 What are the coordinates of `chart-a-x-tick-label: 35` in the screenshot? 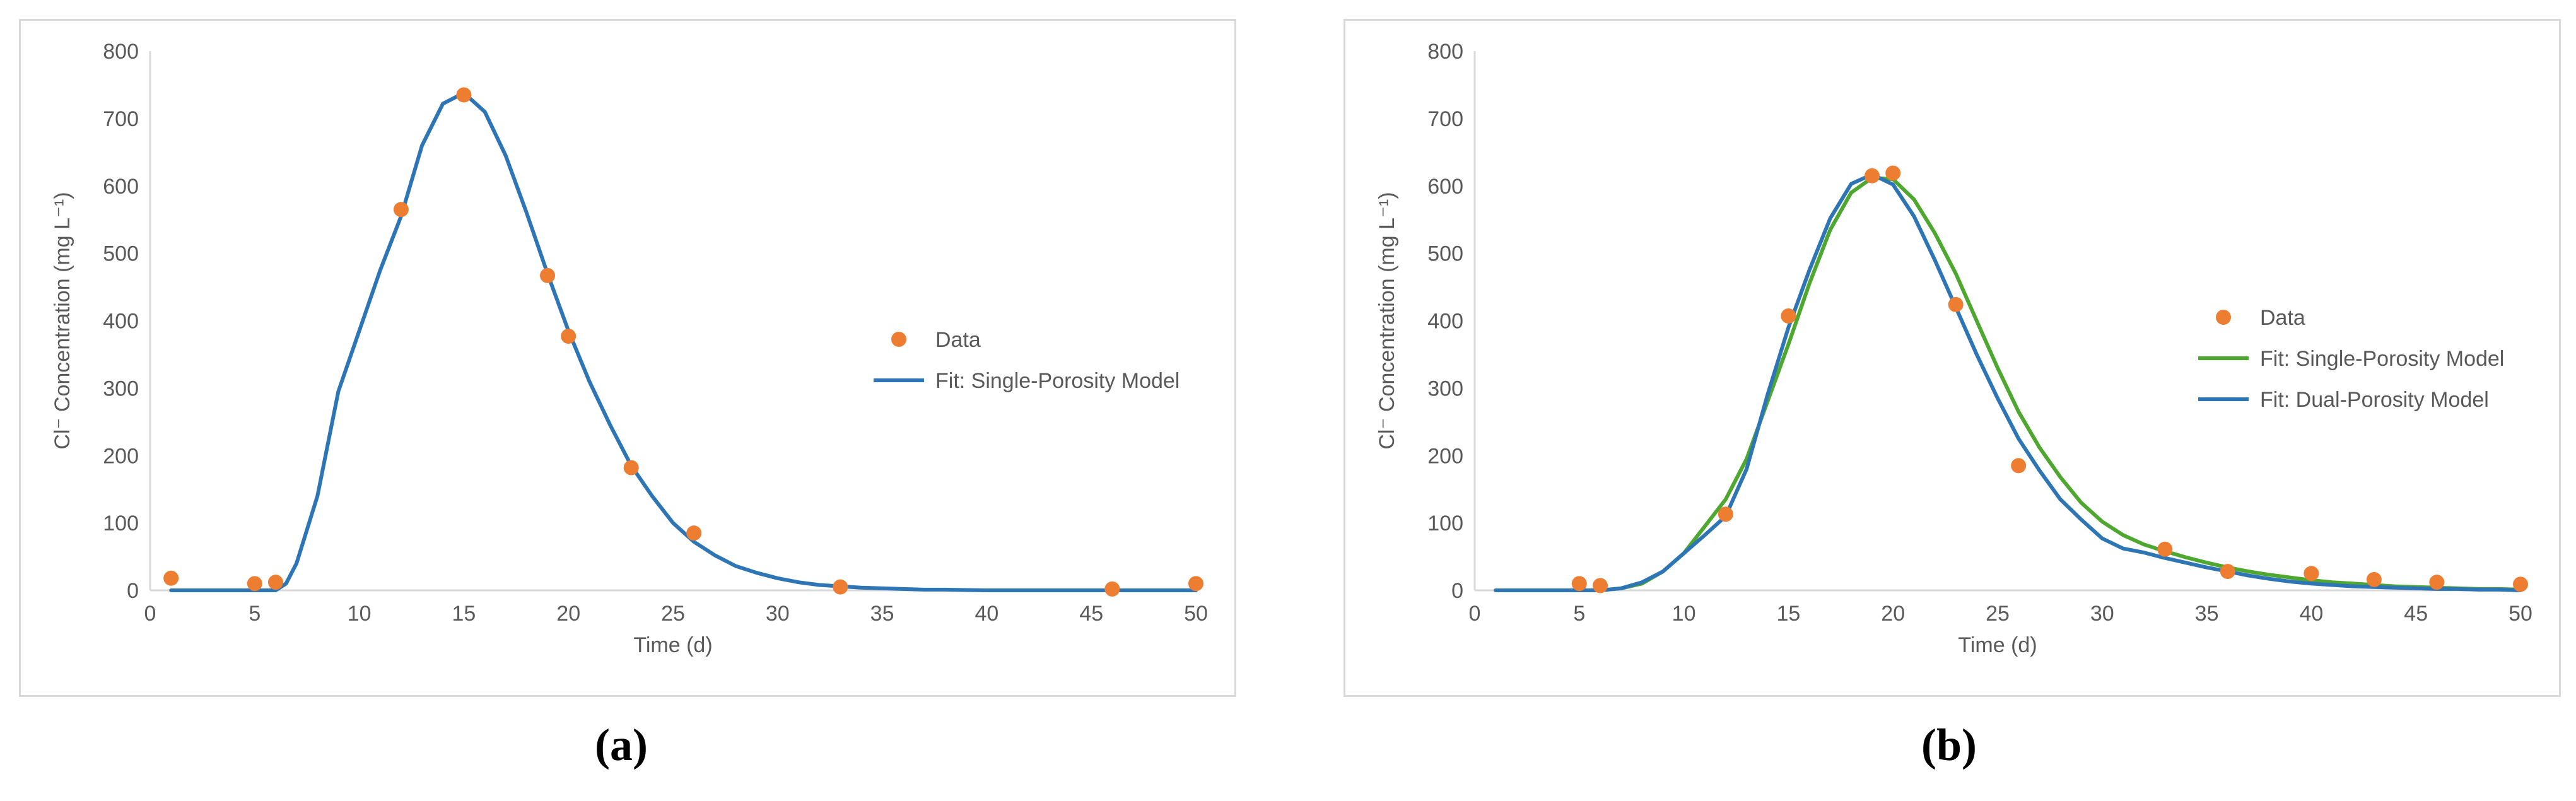 It's located at (882, 614).